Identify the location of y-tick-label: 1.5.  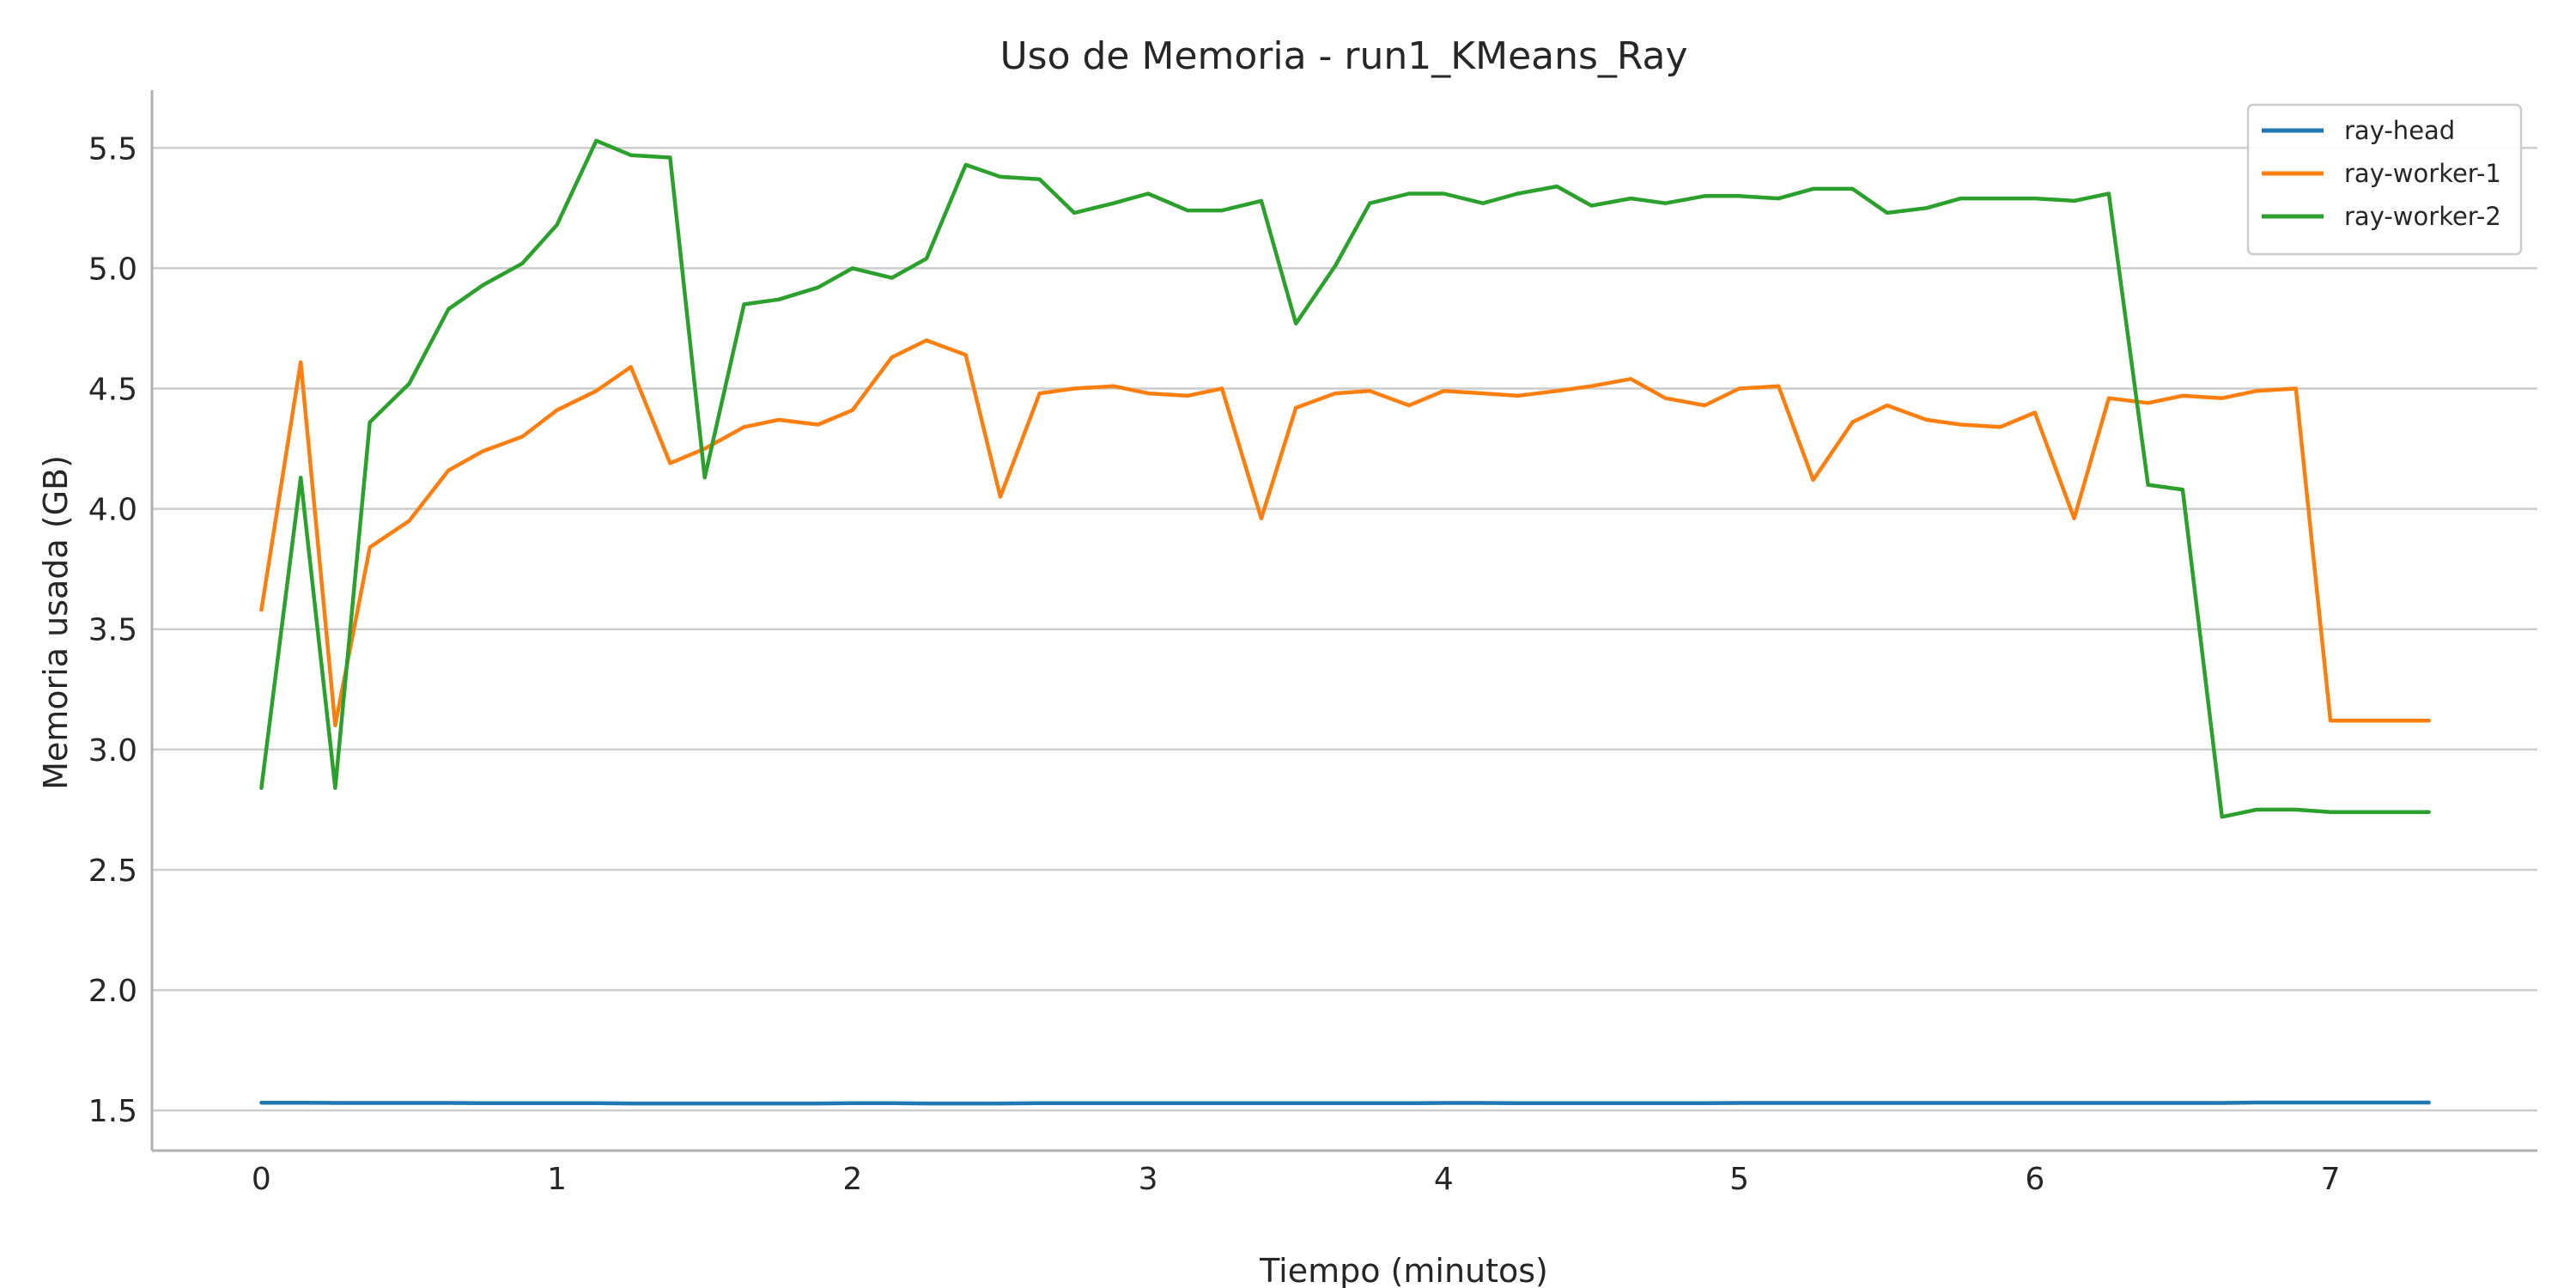
(112, 1111).